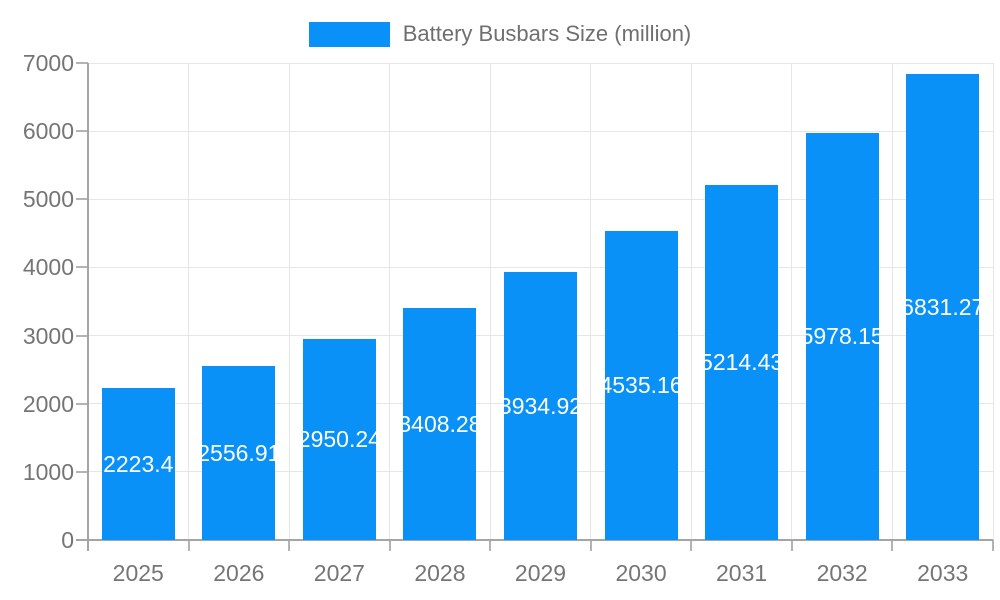  What do you see at coordinates (842, 573) in the screenshot?
I see `x-tick-label: 2032` at bounding box center [842, 573].